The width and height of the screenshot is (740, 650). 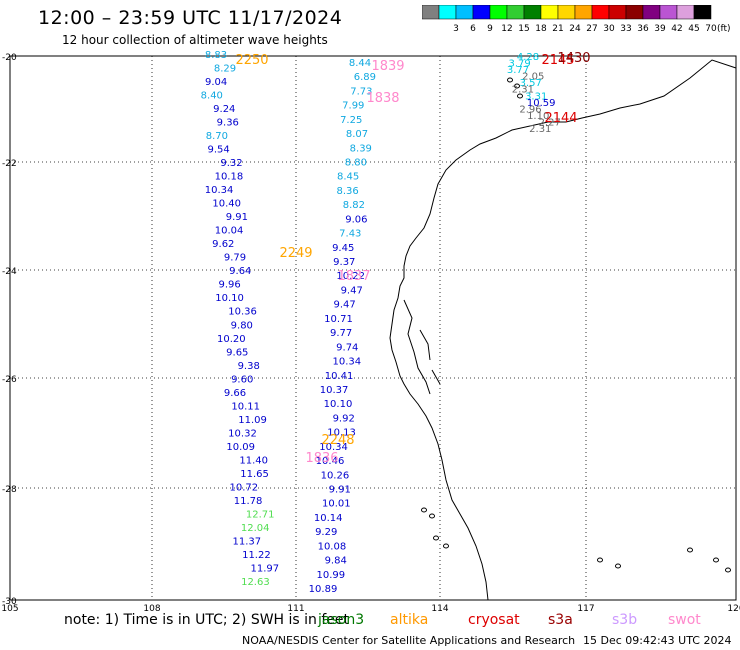 I want to click on colorbar-tick-label: 9, so click(x=490, y=29).